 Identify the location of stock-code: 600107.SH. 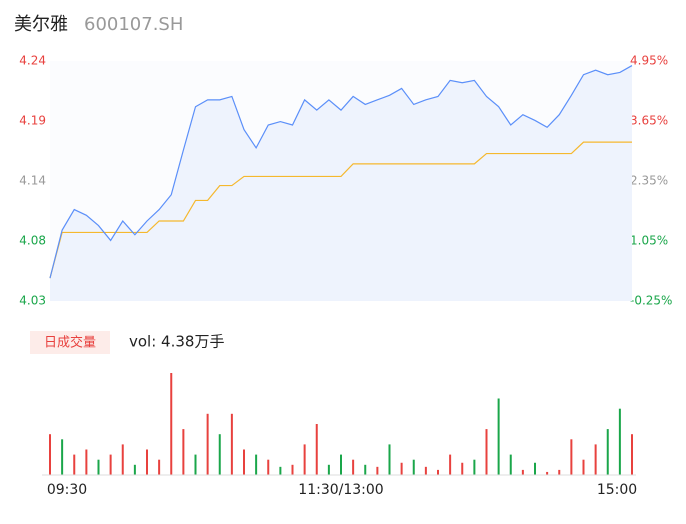
(133, 24).